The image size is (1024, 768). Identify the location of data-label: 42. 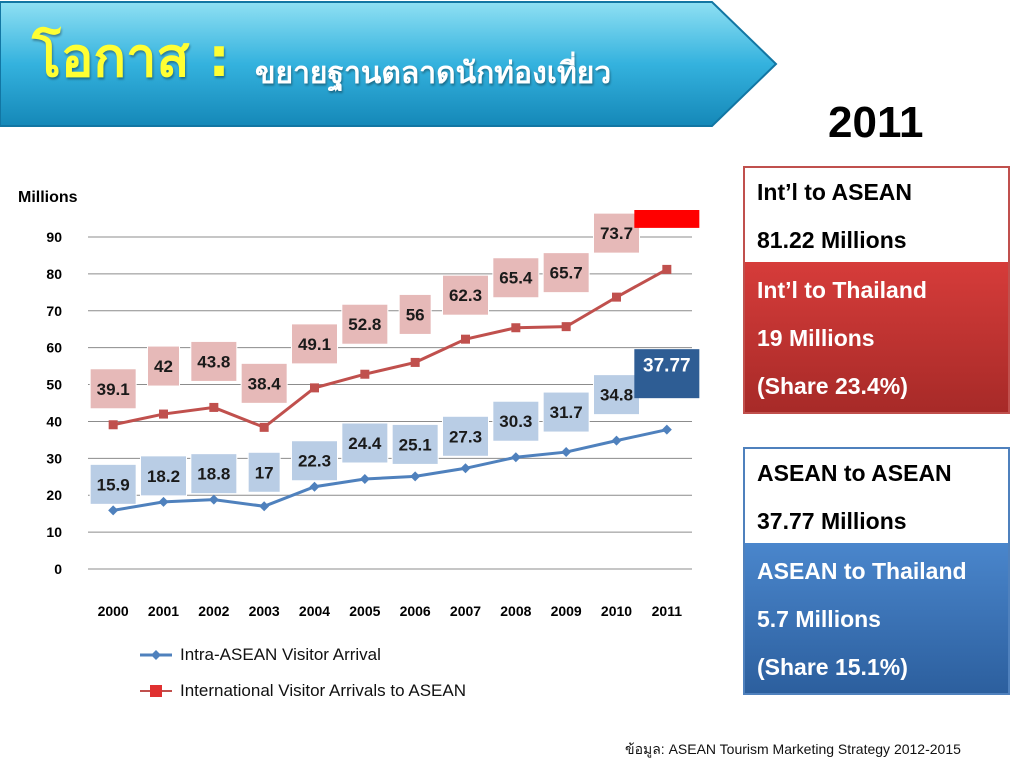
(163, 366).